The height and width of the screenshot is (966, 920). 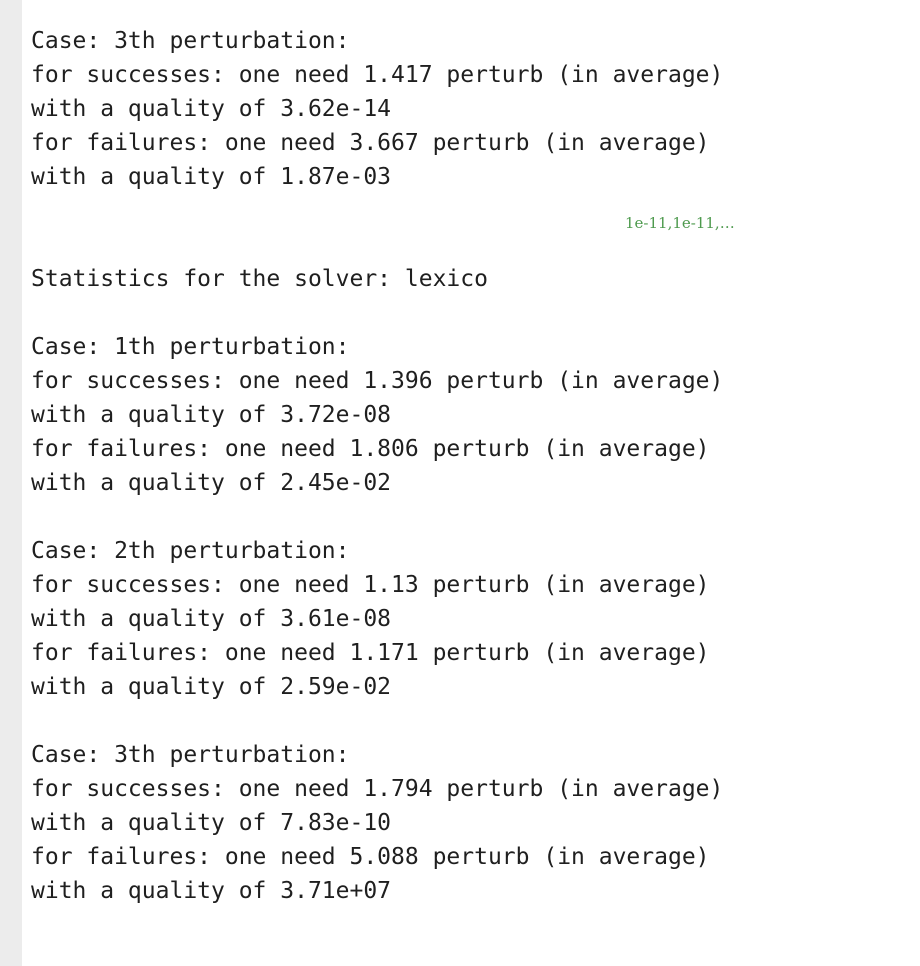 What do you see at coordinates (190, 551) in the screenshot?
I see `case-heading: Case: 2th perturbation:` at bounding box center [190, 551].